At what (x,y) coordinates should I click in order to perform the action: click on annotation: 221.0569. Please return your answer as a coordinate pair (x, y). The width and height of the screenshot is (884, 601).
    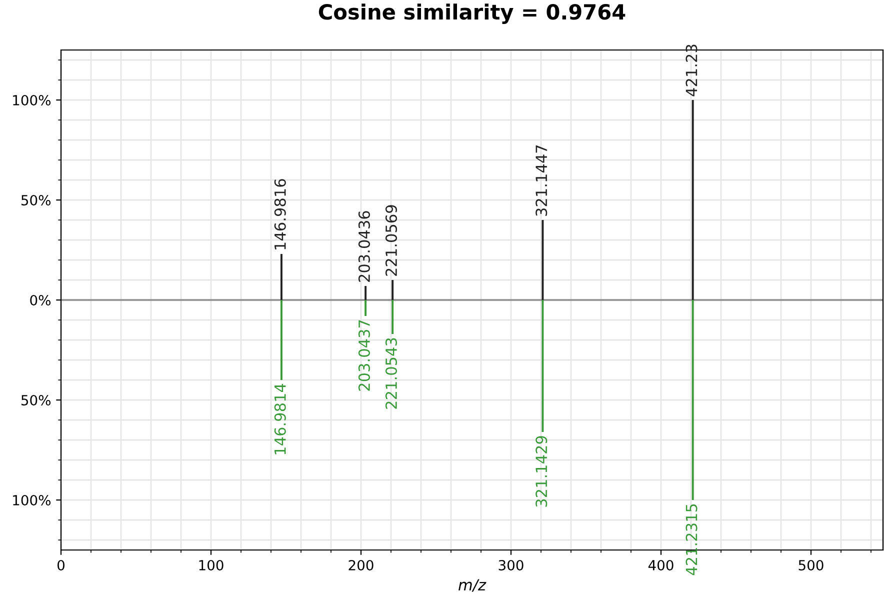
    Looking at the image, I should click on (391, 240).